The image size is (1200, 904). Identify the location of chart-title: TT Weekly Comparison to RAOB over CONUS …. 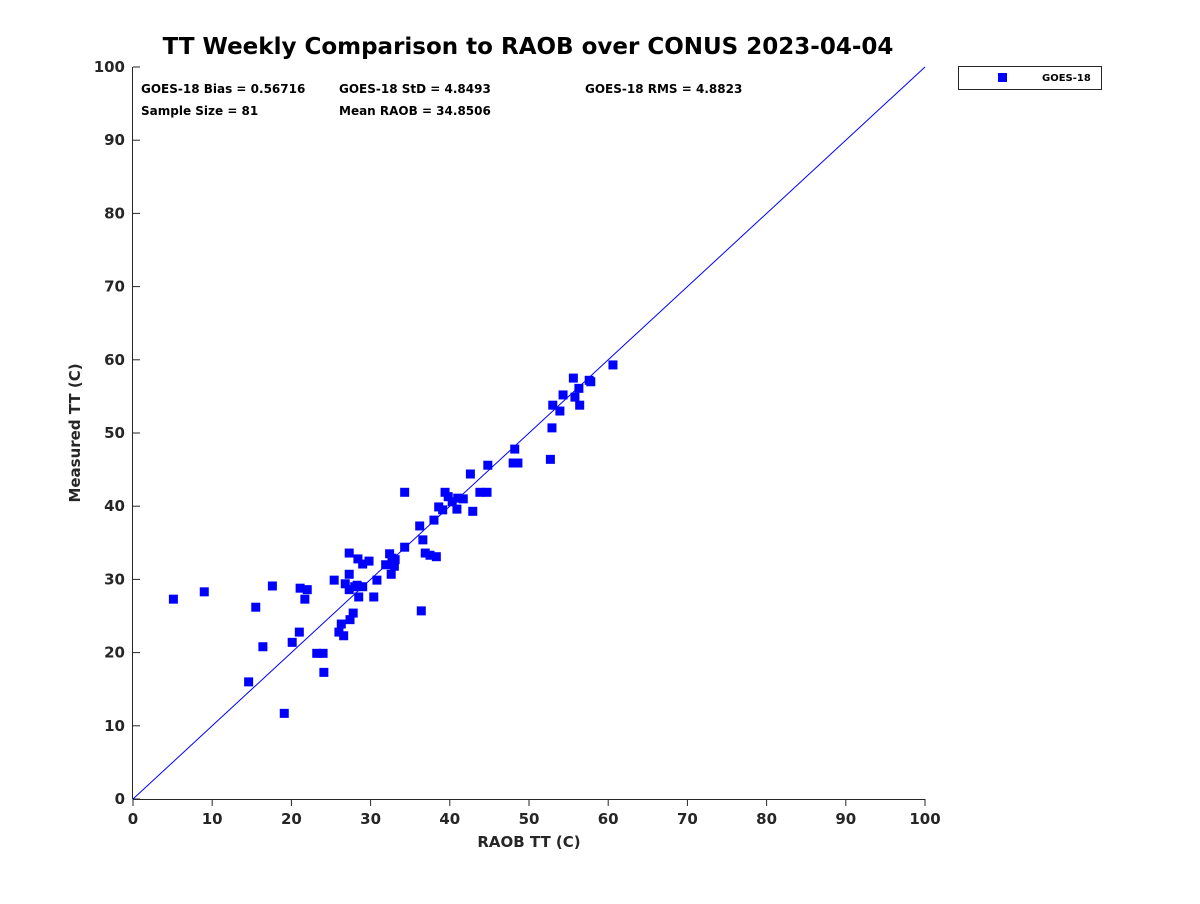
(528, 47).